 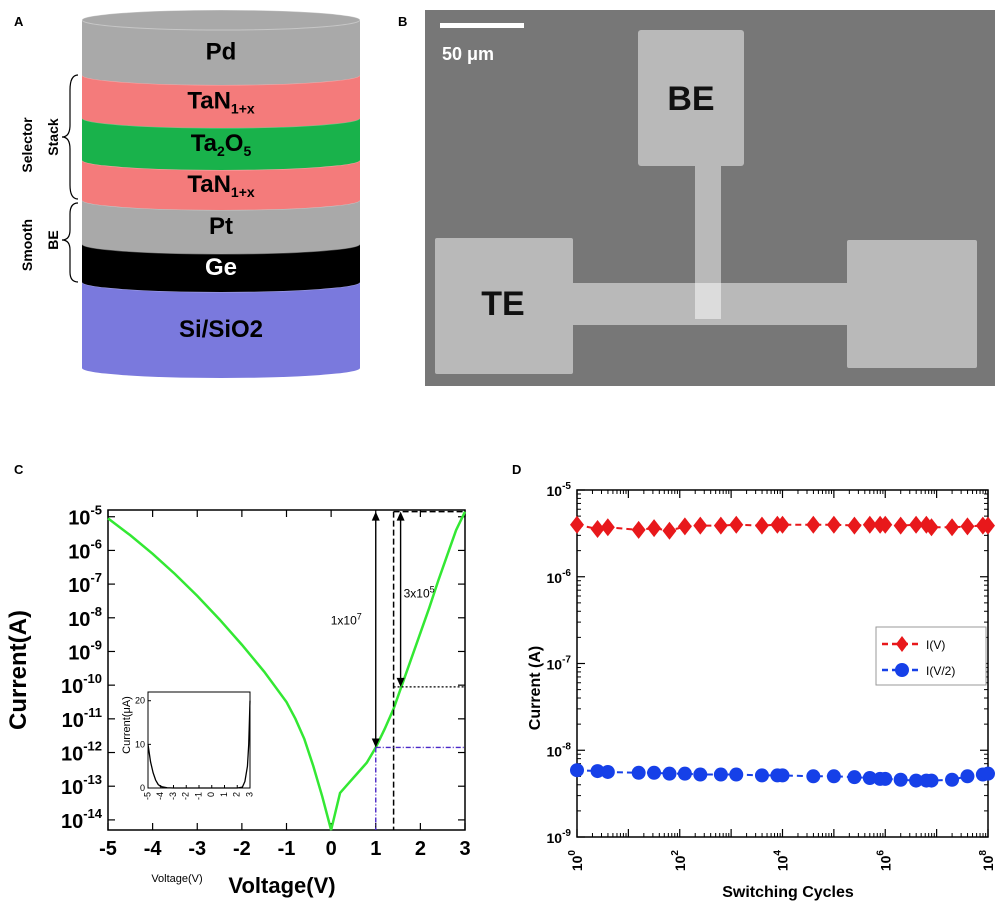 What do you see at coordinates (931, 656) in the screenshot?
I see `d-legend: I(V) I(V/2)` at bounding box center [931, 656].